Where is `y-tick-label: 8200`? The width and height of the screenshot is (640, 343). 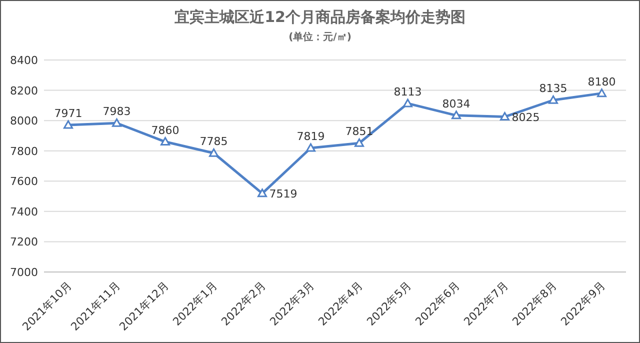 y-tick-label: 8200 is located at coordinates (24, 91).